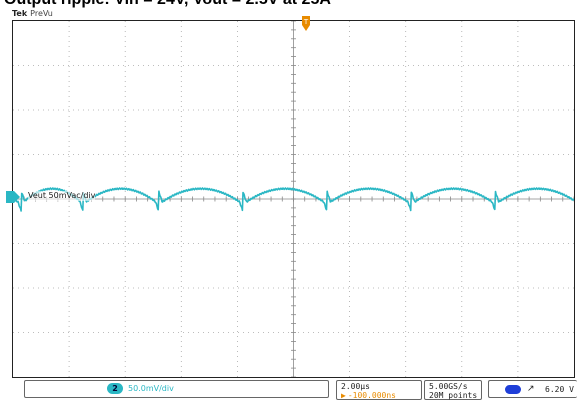 The height and width of the screenshot is (402, 577). What do you see at coordinates (20, 13) in the screenshot?
I see `brand-name: Tek` at bounding box center [20, 13].